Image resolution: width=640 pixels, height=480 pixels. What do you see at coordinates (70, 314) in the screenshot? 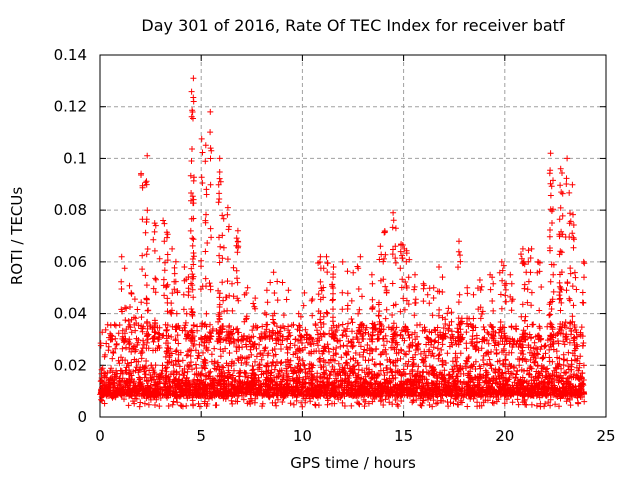
I see `y-tick-label: 0.04` at bounding box center [70, 314].